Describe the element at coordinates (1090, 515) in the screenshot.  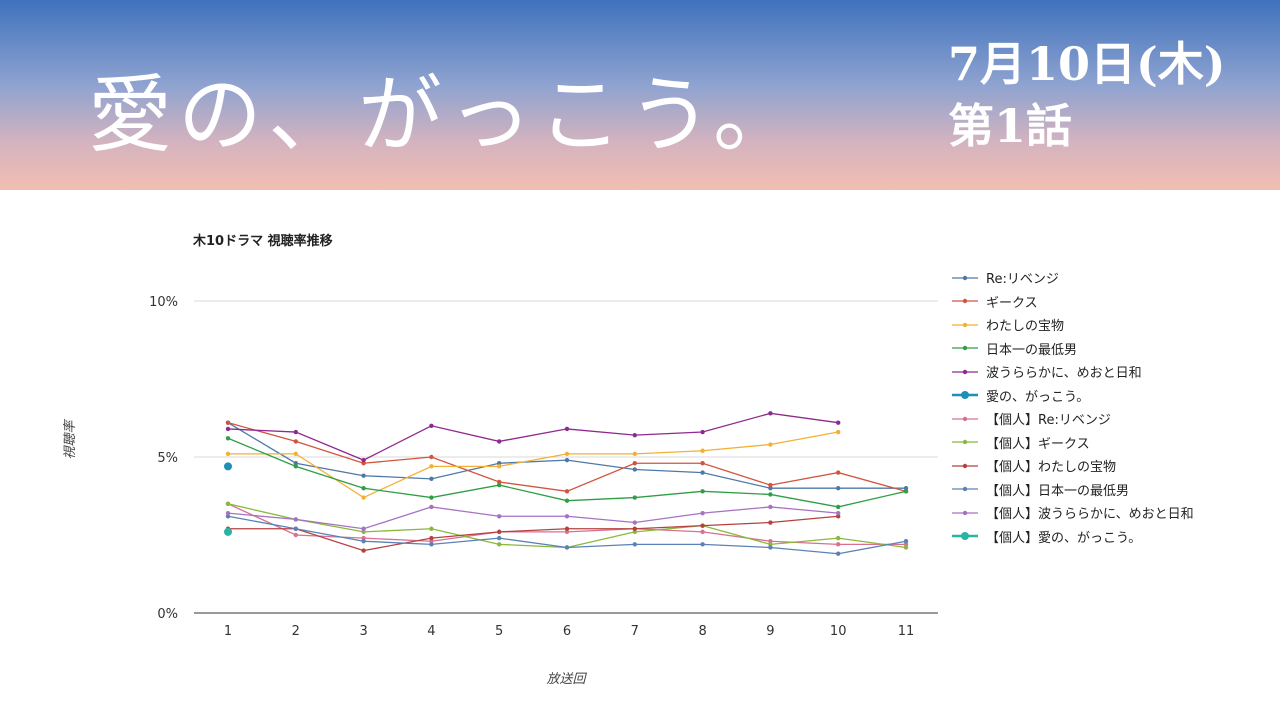
I see `legend-label: 【個人】波うららかに、めおと日和` at that location.